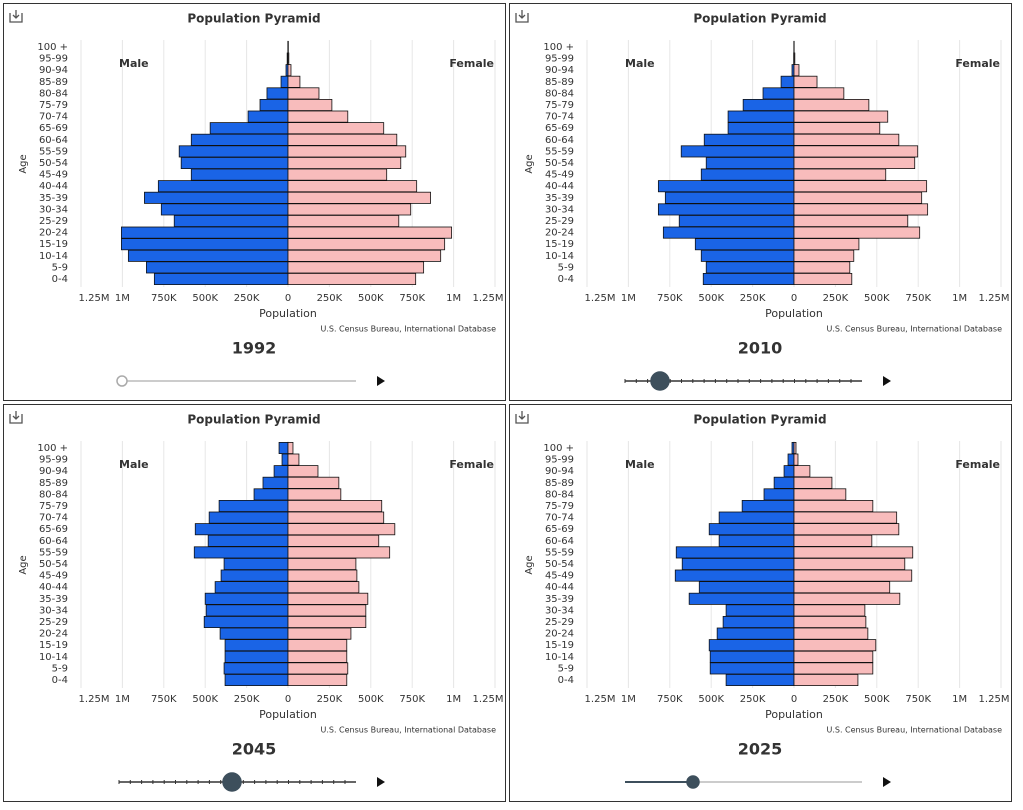  What do you see at coordinates (559, 82) in the screenshot?
I see `y-tick-label: 85-89` at bounding box center [559, 82].